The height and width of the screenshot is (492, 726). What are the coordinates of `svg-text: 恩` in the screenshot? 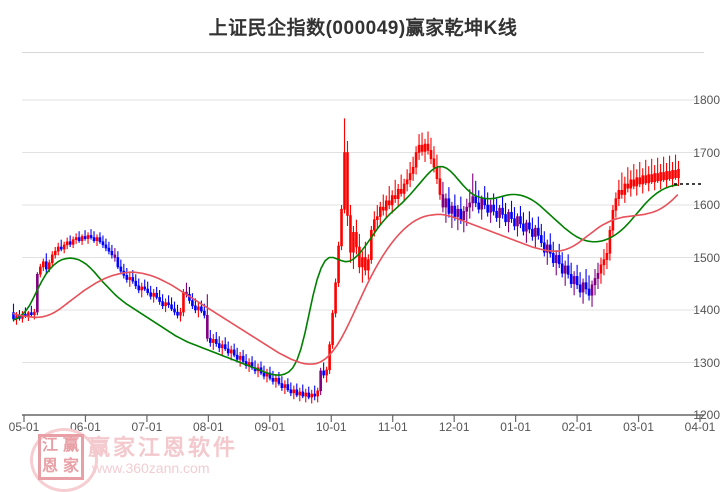 It's located at (50, 466).